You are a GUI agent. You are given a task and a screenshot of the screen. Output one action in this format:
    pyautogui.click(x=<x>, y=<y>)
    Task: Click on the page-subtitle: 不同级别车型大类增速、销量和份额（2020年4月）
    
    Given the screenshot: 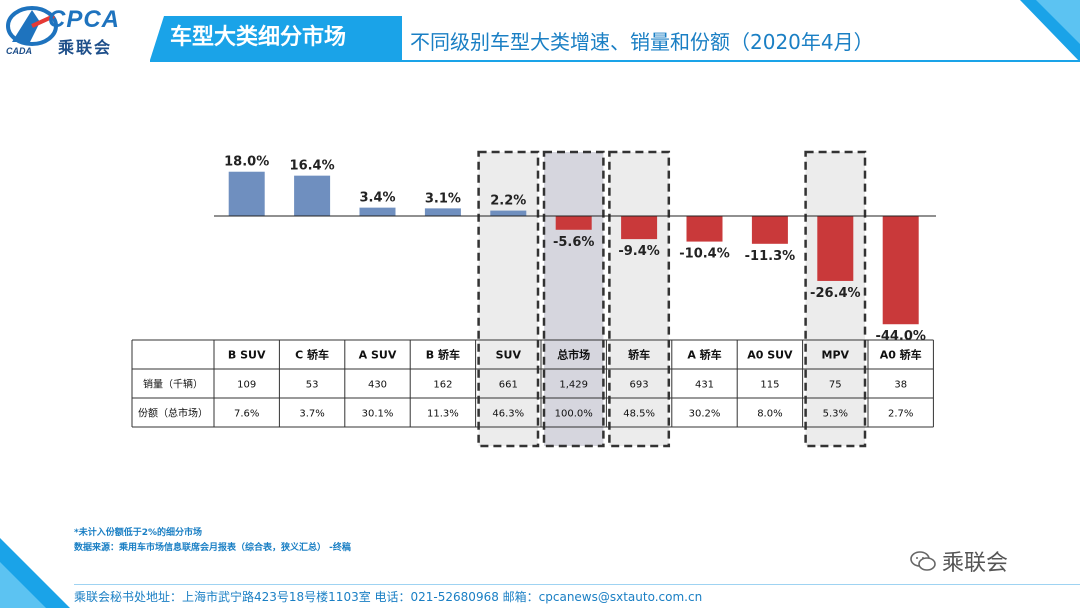 What is the action you would take?
    pyautogui.click(x=642, y=42)
    